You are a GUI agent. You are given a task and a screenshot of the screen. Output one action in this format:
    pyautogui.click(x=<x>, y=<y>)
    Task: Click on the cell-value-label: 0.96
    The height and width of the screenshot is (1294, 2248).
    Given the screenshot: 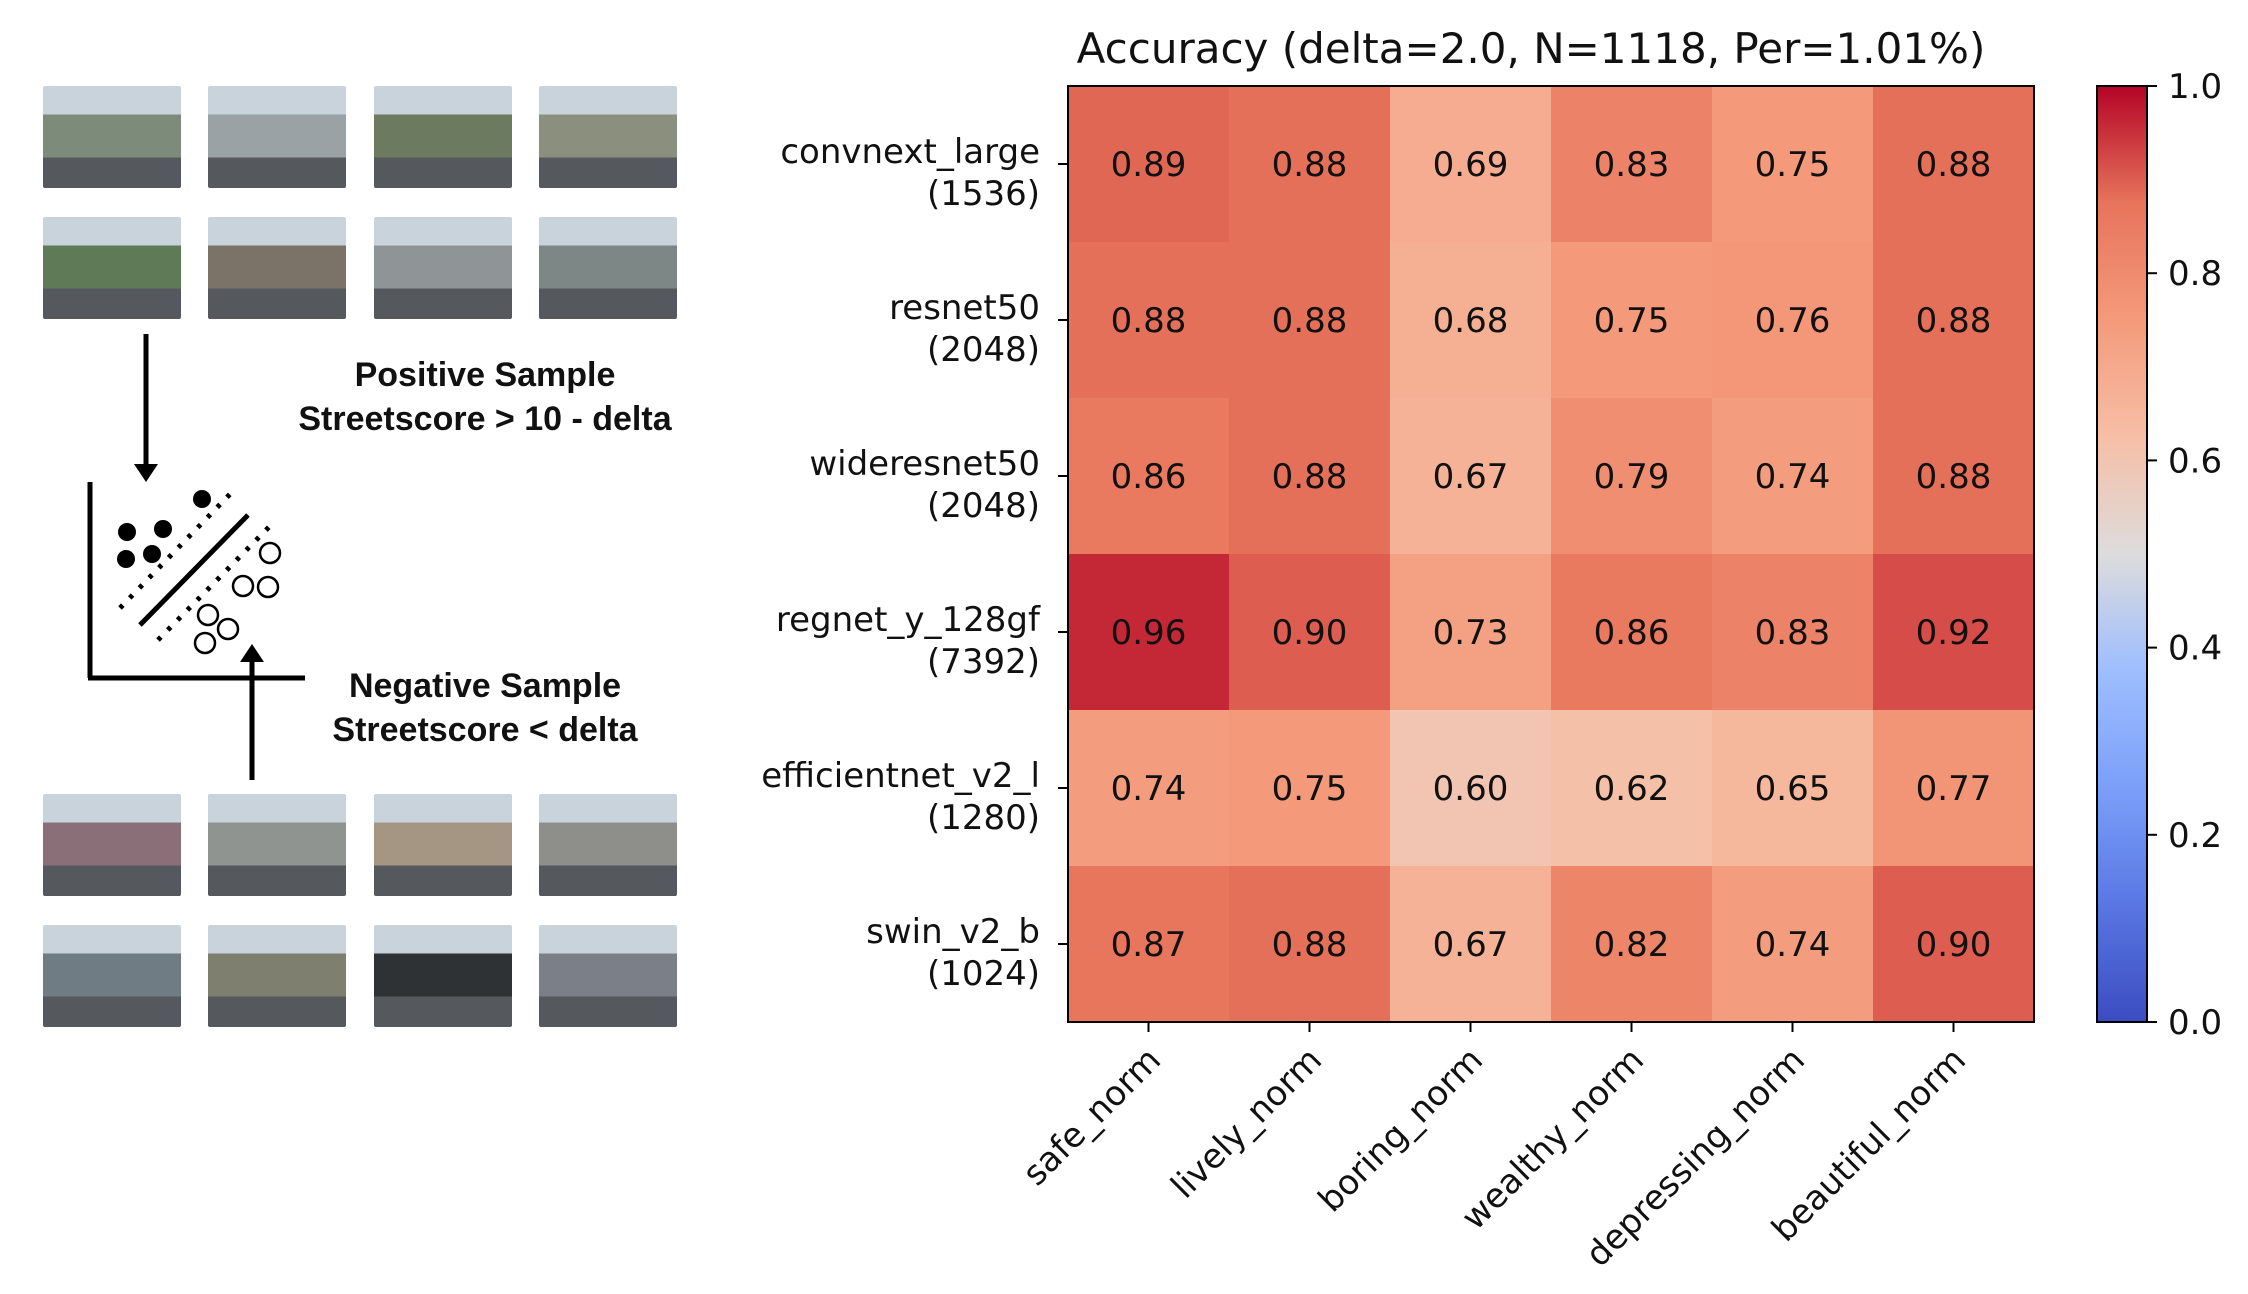 What is the action you would take?
    pyautogui.click(x=1149, y=633)
    